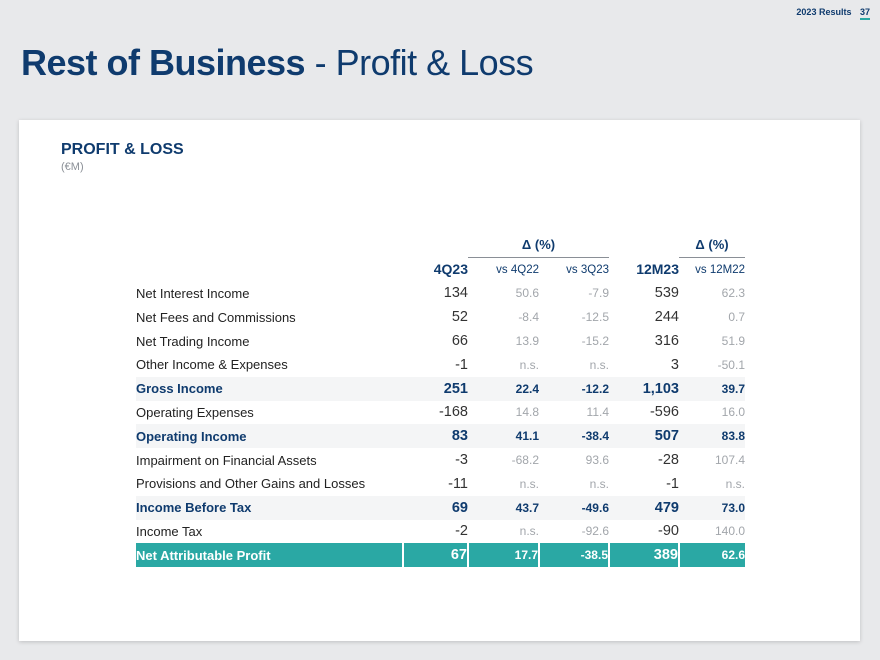 Image resolution: width=880 pixels, height=660 pixels. Describe the element at coordinates (733, 412) in the screenshot. I see `value-vs-12m22: 16.0` at that location.